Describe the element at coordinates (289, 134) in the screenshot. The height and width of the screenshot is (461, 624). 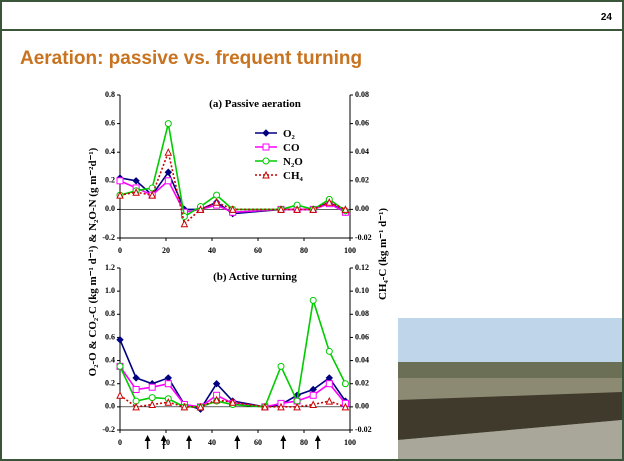
I see `legend-label: O₂` at that location.